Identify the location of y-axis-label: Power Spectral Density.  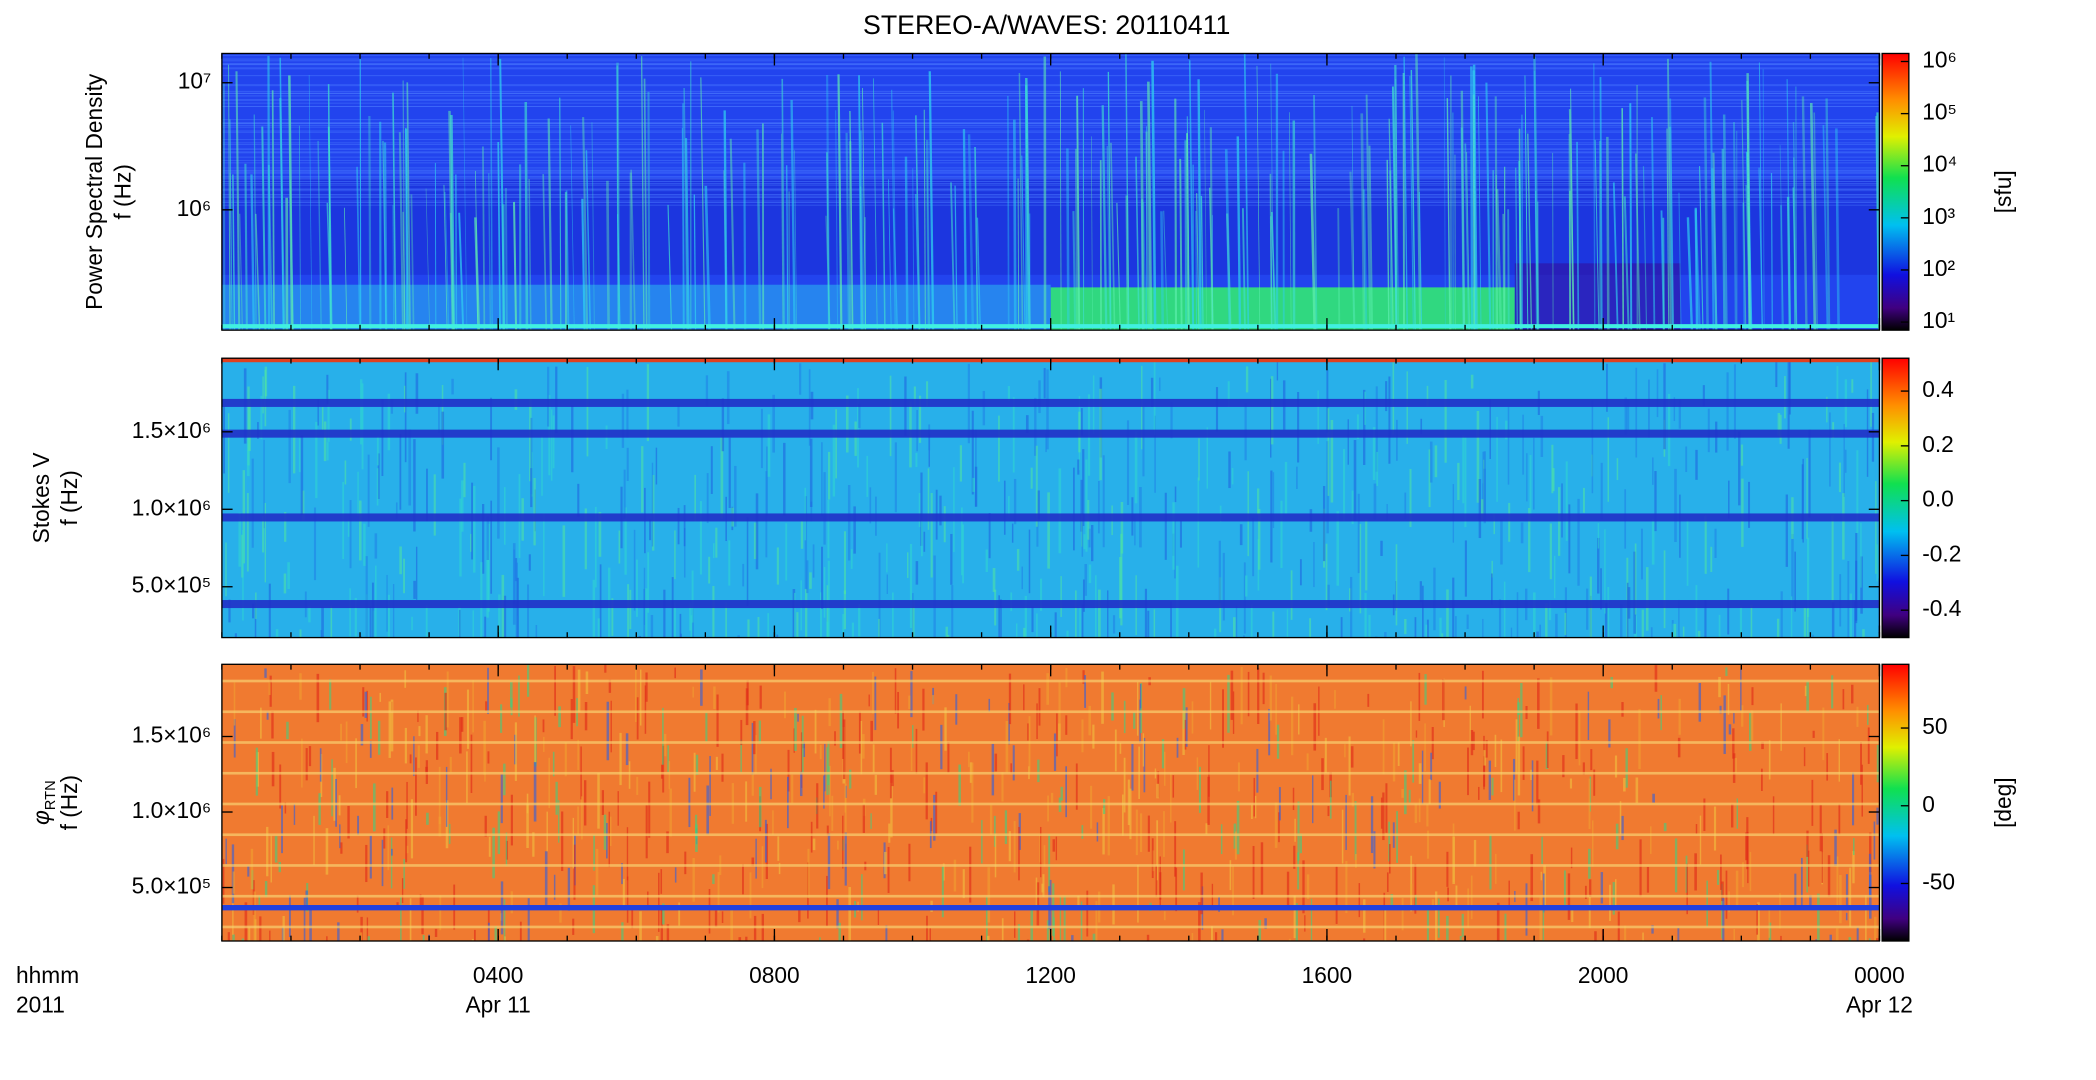
(94, 191).